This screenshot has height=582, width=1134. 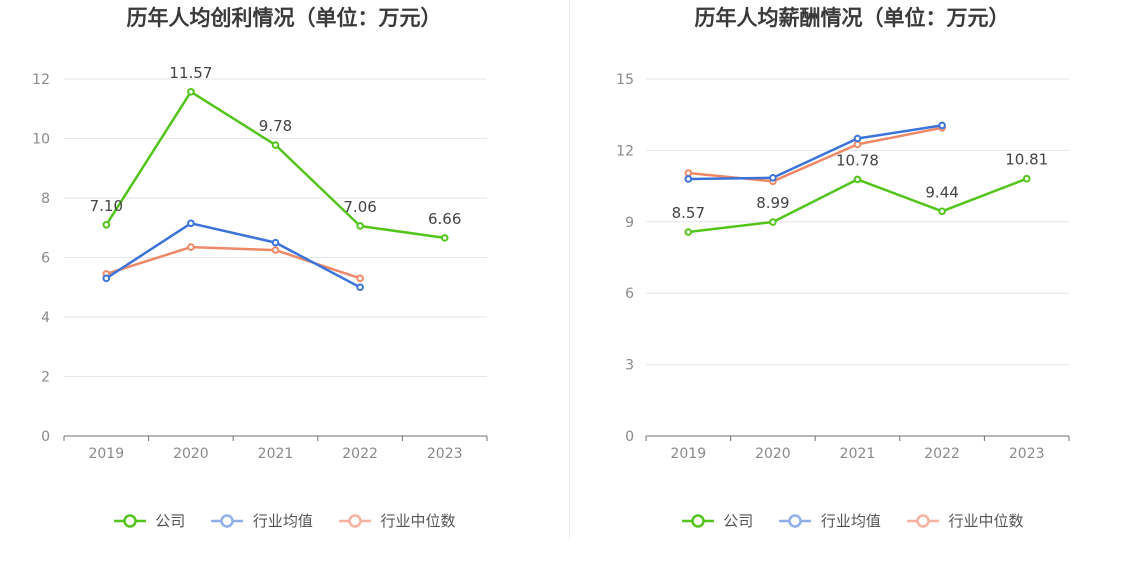 What do you see at coordinates (45, 378) in the screenshot?
I see `y-tick-label: 2` at bounding box center [45, 378].